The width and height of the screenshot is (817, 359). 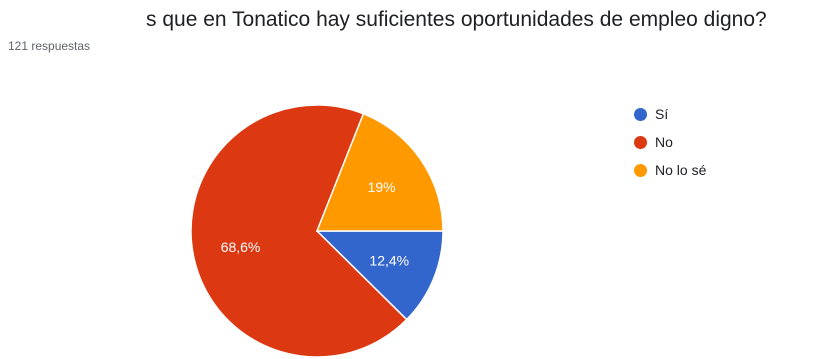 I want to click on legend-item-si: Sí, so click(x=670, y=114).